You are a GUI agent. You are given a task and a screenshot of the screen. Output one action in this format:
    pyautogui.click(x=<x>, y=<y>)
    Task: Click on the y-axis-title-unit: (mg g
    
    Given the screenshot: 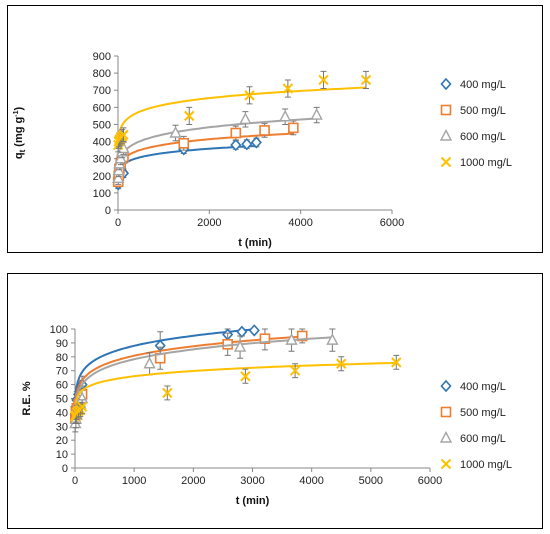 What is the action you would take?
    pyautogui.click(x=19, y=133)
    